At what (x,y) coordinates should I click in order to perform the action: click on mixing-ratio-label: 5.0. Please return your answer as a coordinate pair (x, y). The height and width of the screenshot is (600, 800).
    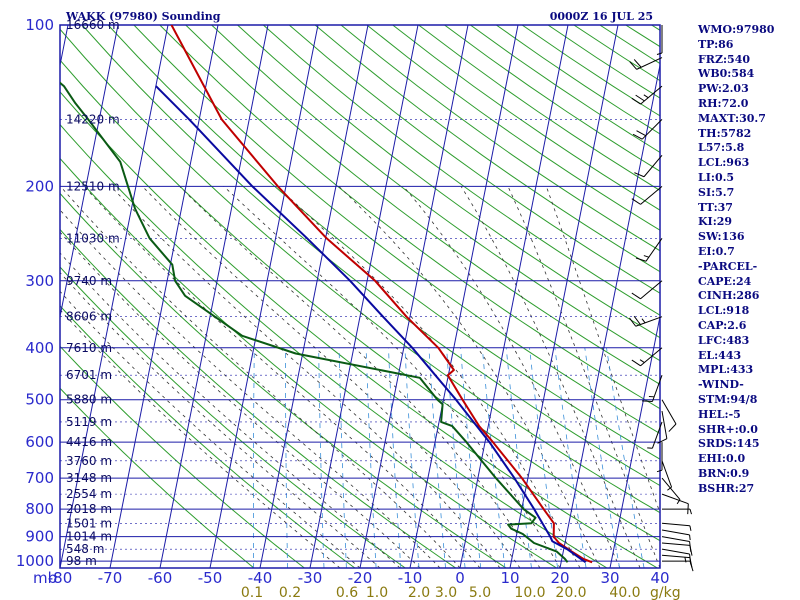
    Looking at the image, I should click on (480, 592).